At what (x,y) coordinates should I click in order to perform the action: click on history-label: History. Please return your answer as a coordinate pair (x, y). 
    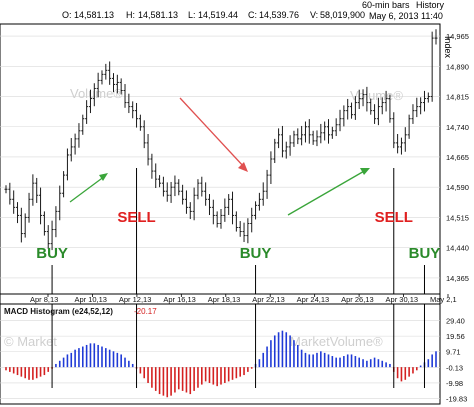
    Looking at the image, I should click on (430, 5).